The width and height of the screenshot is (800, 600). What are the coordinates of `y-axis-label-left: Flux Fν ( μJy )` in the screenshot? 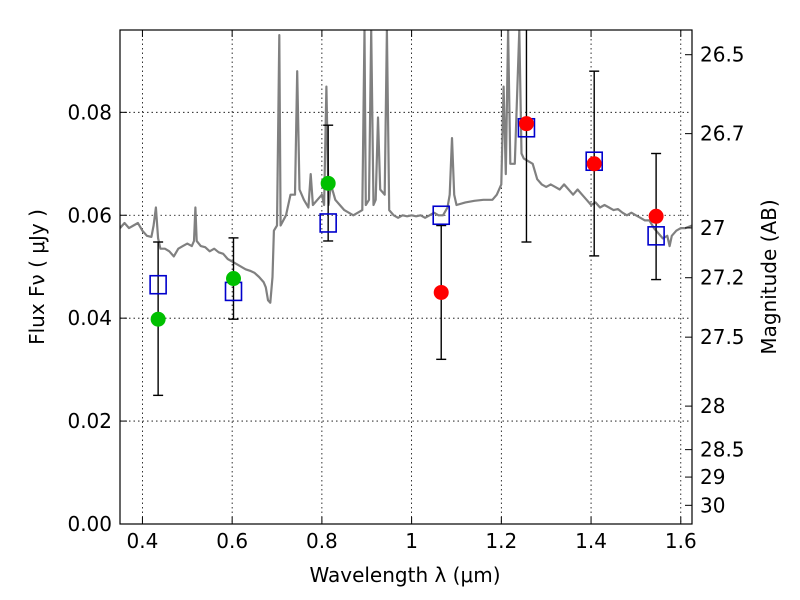 It's located at (37, 277).